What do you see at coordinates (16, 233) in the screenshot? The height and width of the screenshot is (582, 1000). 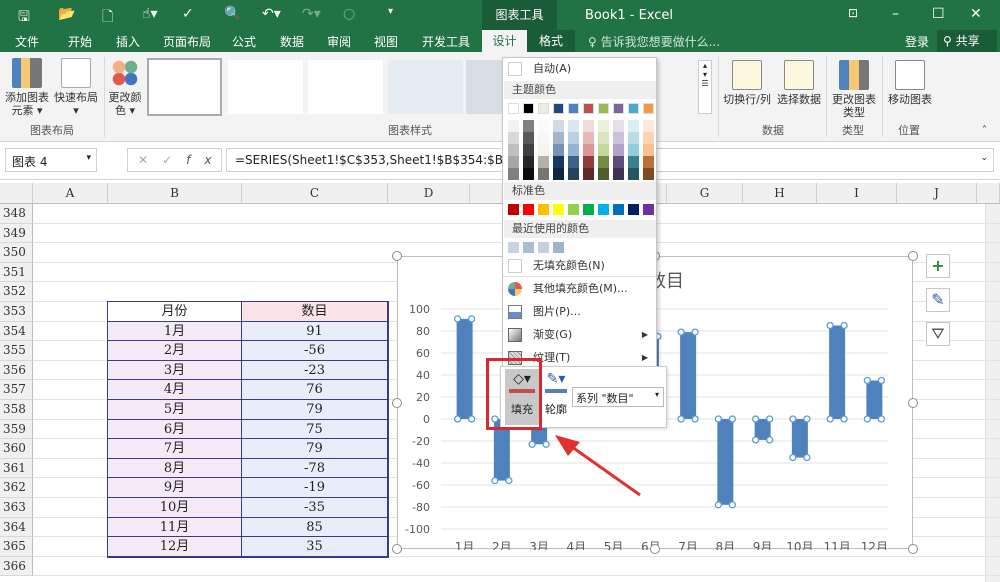 I see `row-header: 349` at bounding box center [16, 233].